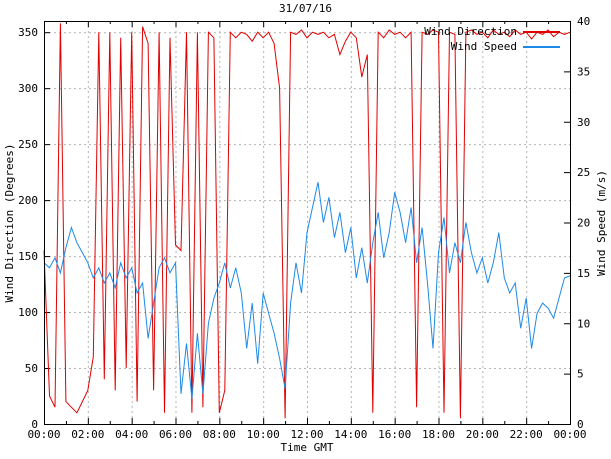 This screenshot has width=611, height=459. Describe the element at coordinates (307, 447) in the screenshot. I see `x-axis-label: Time GMT` at that location.